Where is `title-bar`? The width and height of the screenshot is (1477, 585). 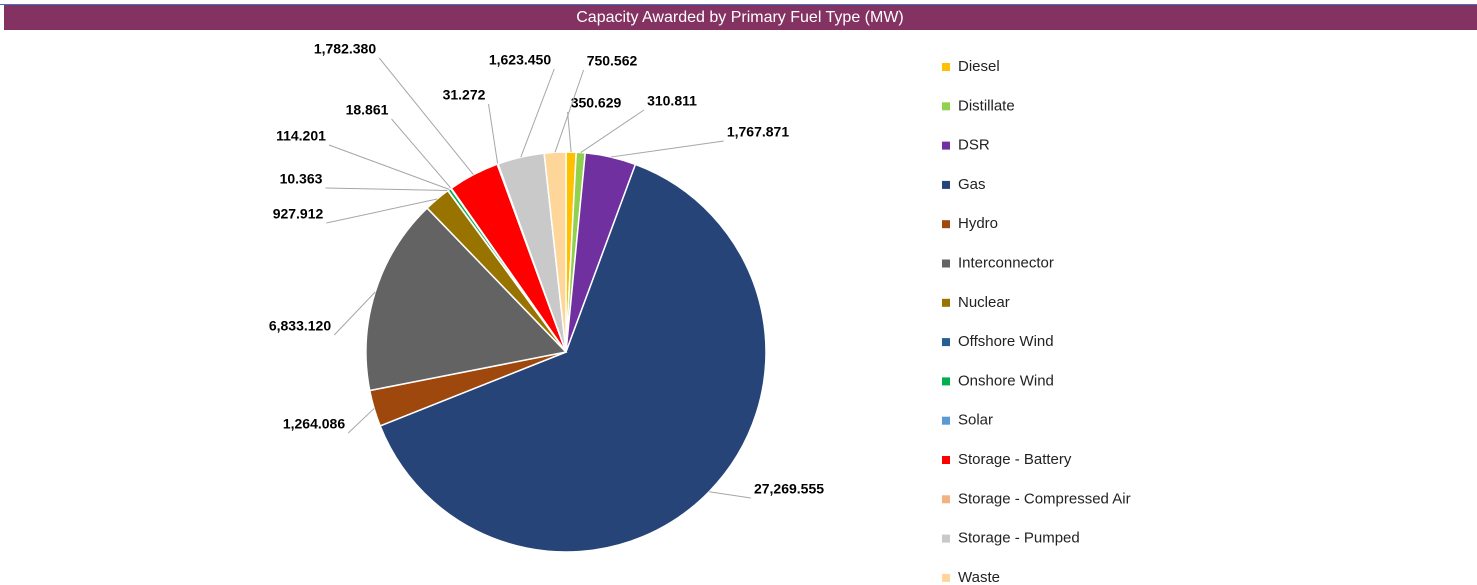 title-bar is located at coordinates (740, 17).